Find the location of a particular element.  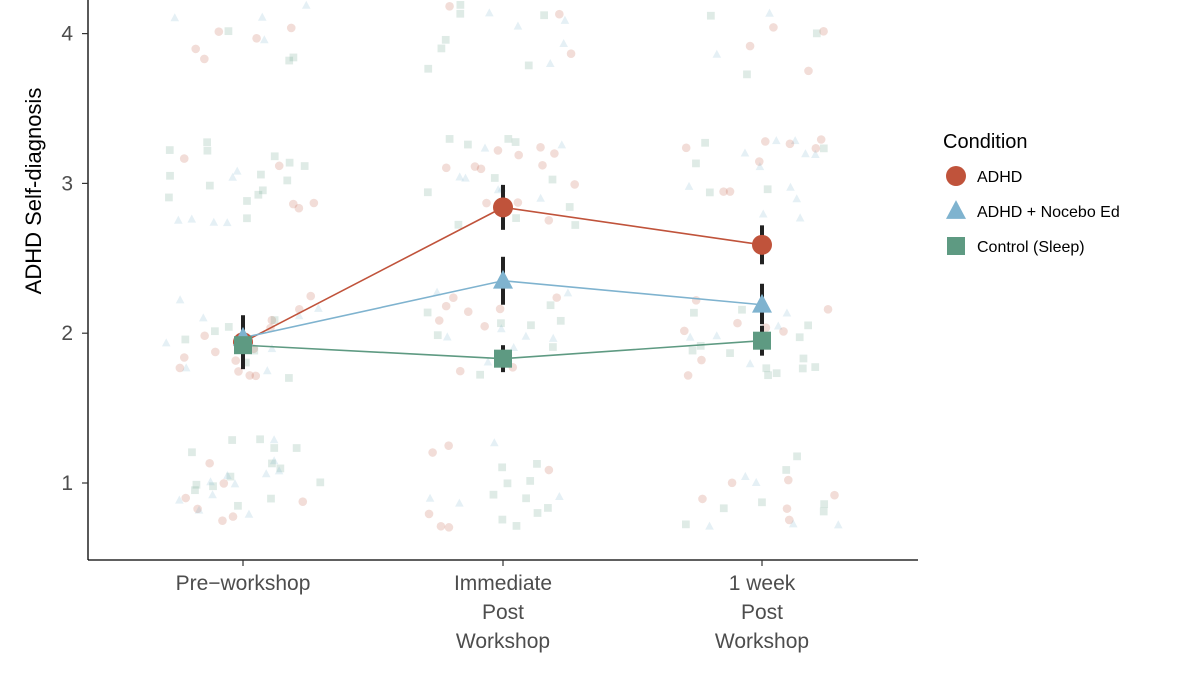

legend-title: Condition is located at coordinates (985, 142).